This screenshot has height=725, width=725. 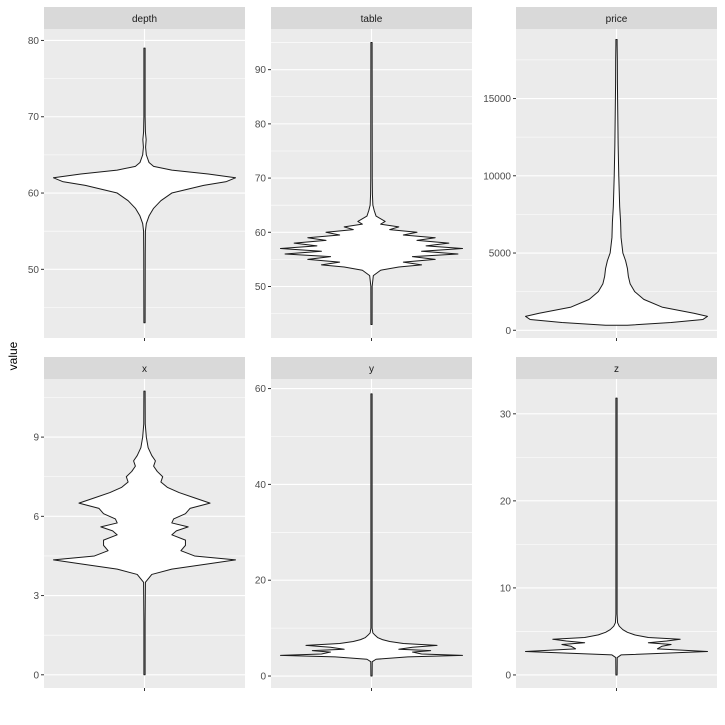 I want to click on facet-depth: depth 50 60 70 80, so click(x=136, y=174).